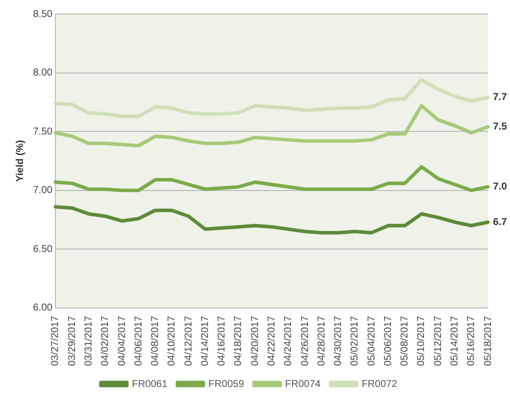  Describe the element at coordinates (372, 341) in the screenshot. I see `x-tick-label: 05/04/2017` at that location.